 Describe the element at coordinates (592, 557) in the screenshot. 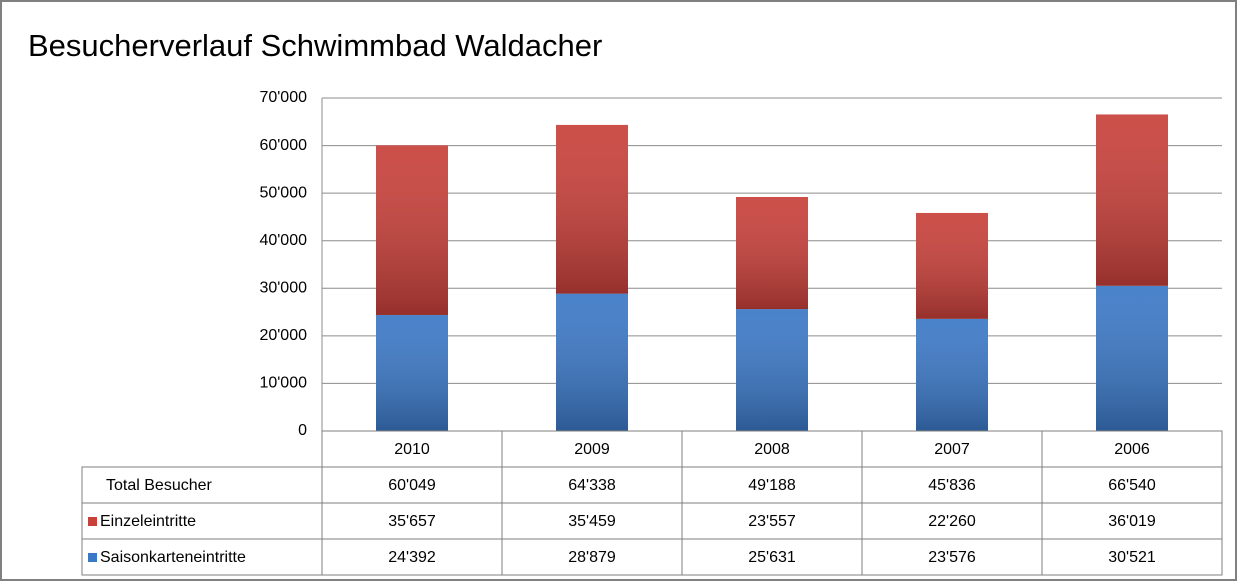

I see `table-value: 28'879` at that location.